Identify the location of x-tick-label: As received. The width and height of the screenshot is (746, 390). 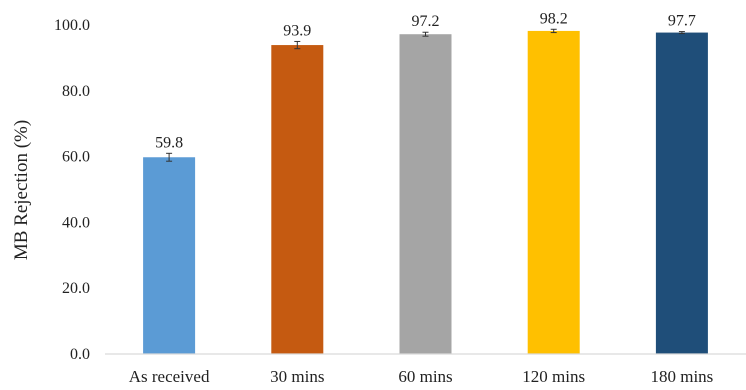
(169, 376).